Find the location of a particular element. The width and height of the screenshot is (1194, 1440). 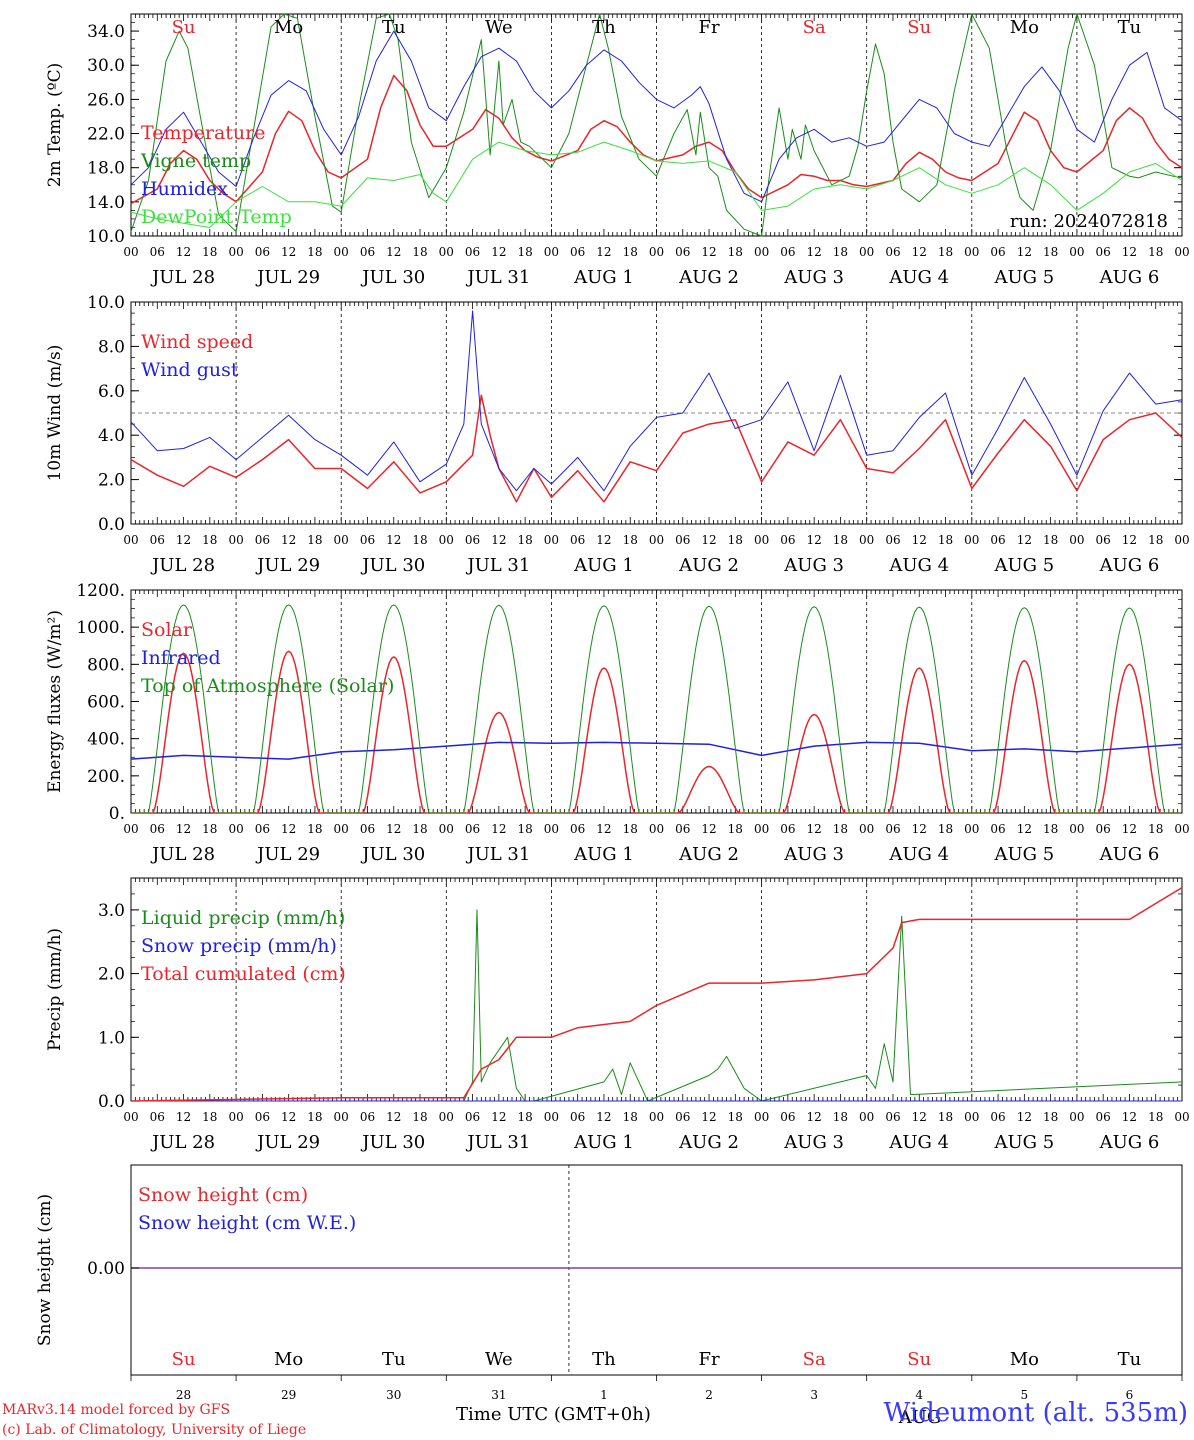

date-label: AUG 5 is located at coordinates (1023, 854).